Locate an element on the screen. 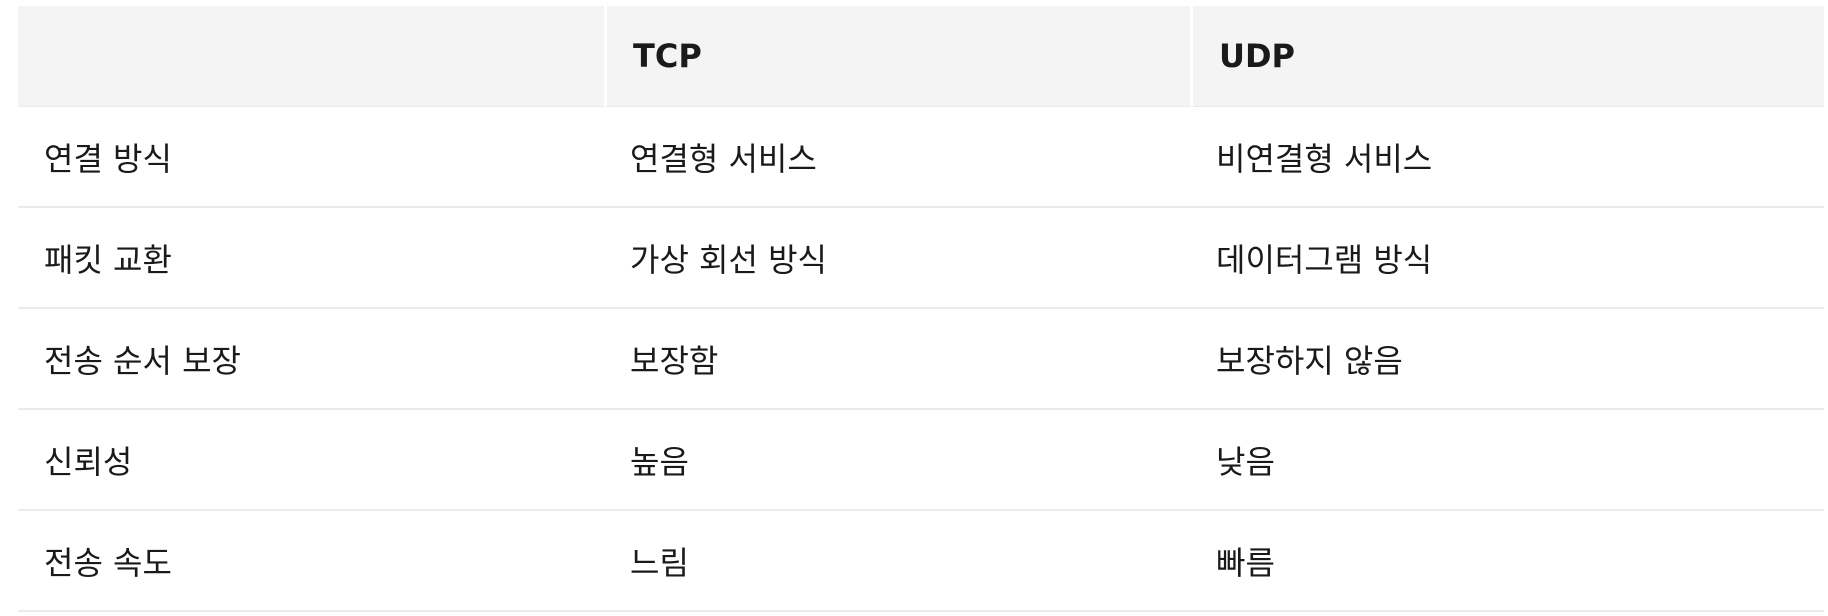 The width and height of the screenshot is (1828, 616). udp-value-cell: 빠름 is located at coordinates (1507, 561).